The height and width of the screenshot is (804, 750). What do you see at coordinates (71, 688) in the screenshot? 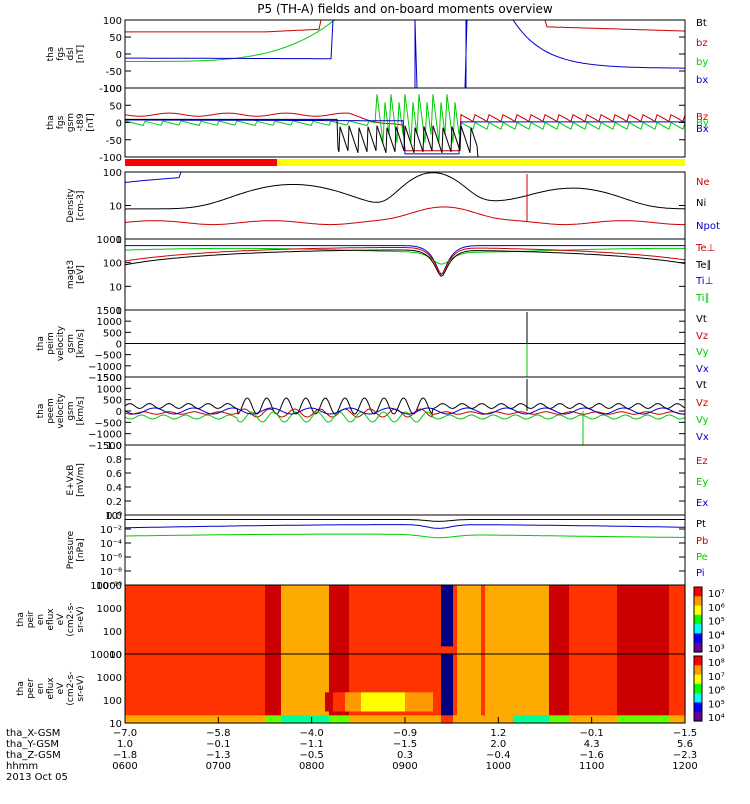
I see `peer_spec-ylabel: (cm2-s-` at bounding box center [71, 688].